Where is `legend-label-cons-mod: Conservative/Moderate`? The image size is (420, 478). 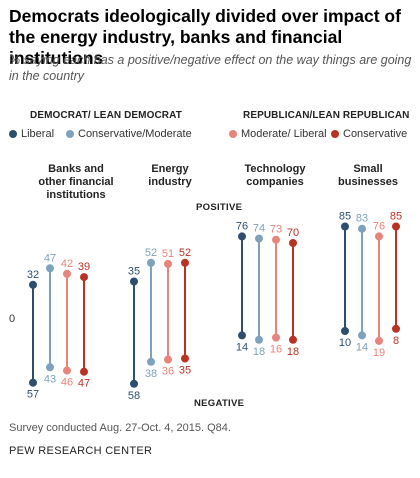
legend-label-cons-mod: Conservative/Moderate is located at coordinates (135, 134).